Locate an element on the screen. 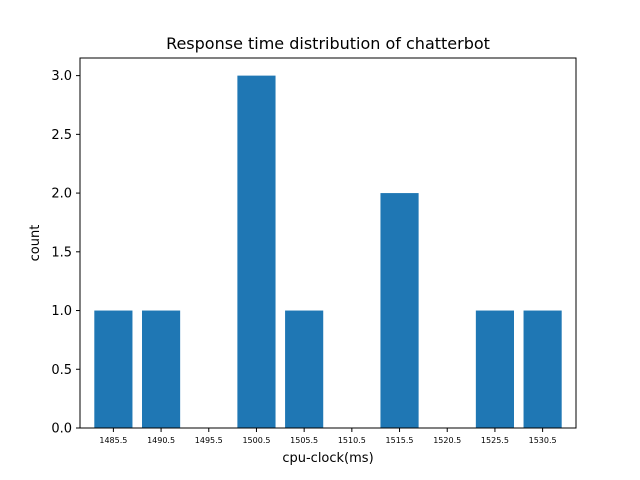  x-tick-label: 1520.5 is located at coordinates (447, 440).